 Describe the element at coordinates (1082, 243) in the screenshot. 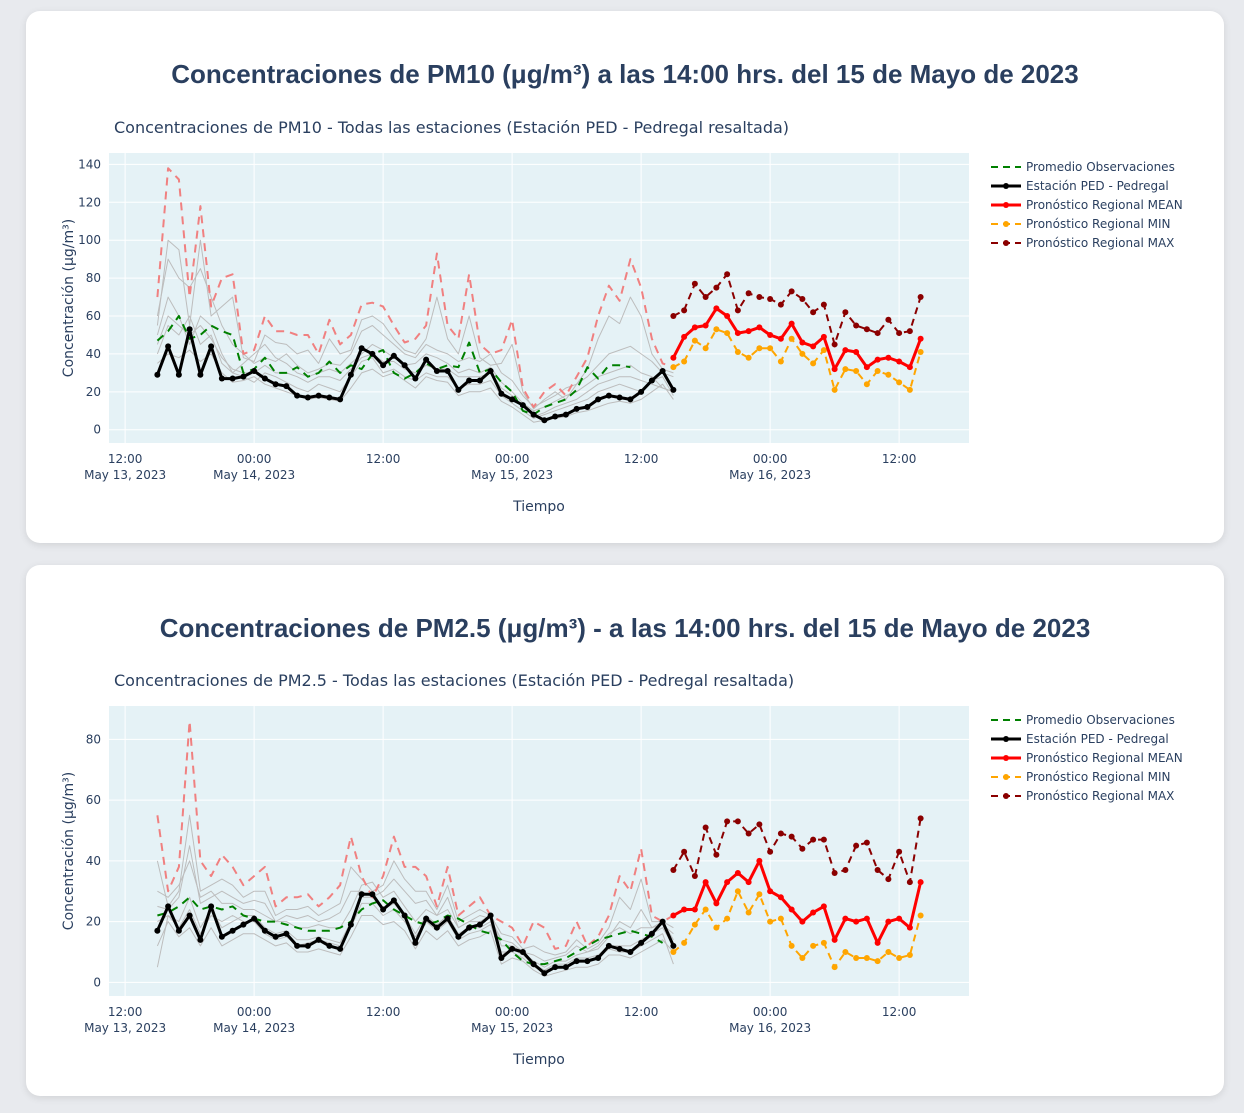

I see `legend-item: Pronóstico Regional MAX` at that location.